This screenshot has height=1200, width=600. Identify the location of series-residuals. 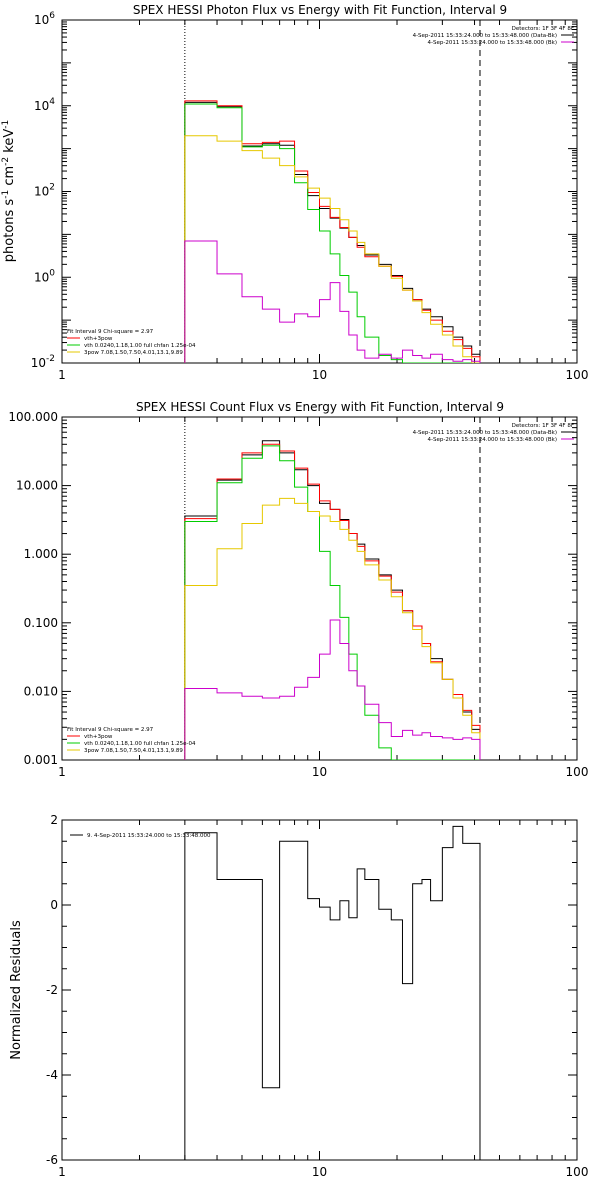
(332, 992).